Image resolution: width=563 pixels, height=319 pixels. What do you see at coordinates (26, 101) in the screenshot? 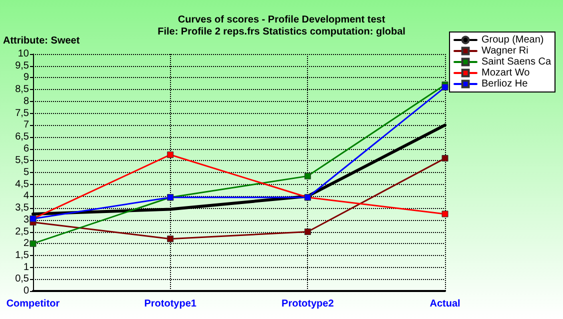
I see `y-tick-label: 8` at bounding box center [26, 101].